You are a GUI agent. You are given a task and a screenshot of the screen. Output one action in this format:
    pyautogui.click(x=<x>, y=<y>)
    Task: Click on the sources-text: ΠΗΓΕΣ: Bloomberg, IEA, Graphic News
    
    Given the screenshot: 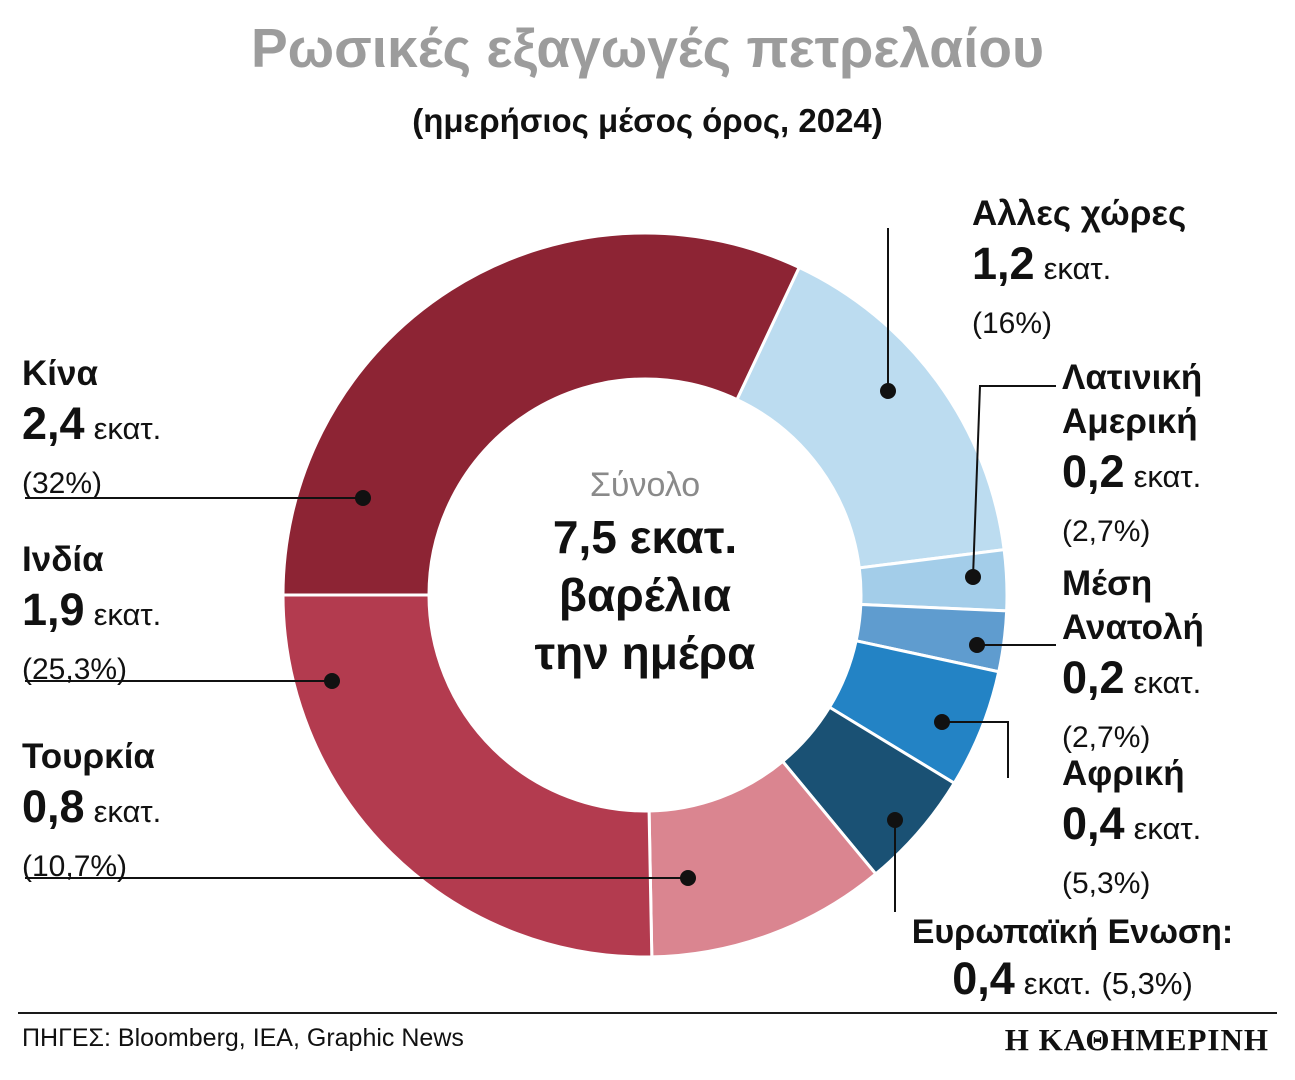 What is the action you would take?
    pyautogui.click(x=243, y=1038)
    